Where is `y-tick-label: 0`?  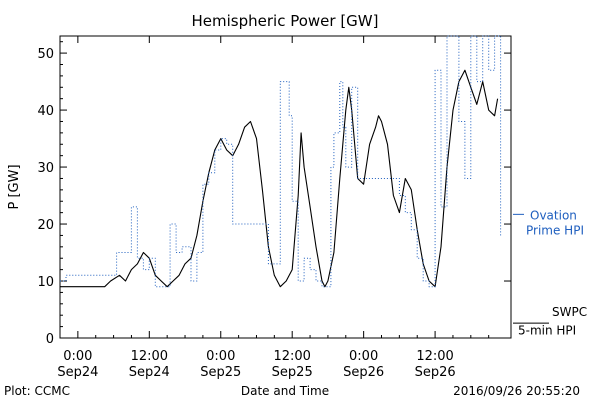 y-tick-label: 0 is located at coordinates (50, 339).